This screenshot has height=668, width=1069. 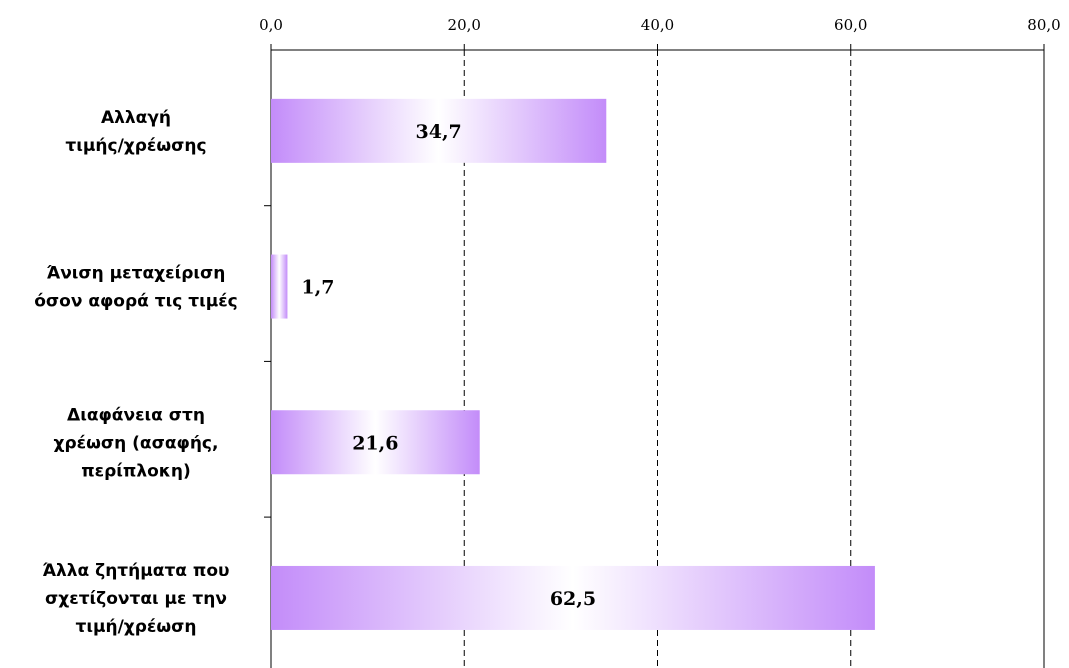 What do you see at coordinates (317, 288) in the screenshot?
I see `data-label: 1,7` at bounding box center [317, 288].